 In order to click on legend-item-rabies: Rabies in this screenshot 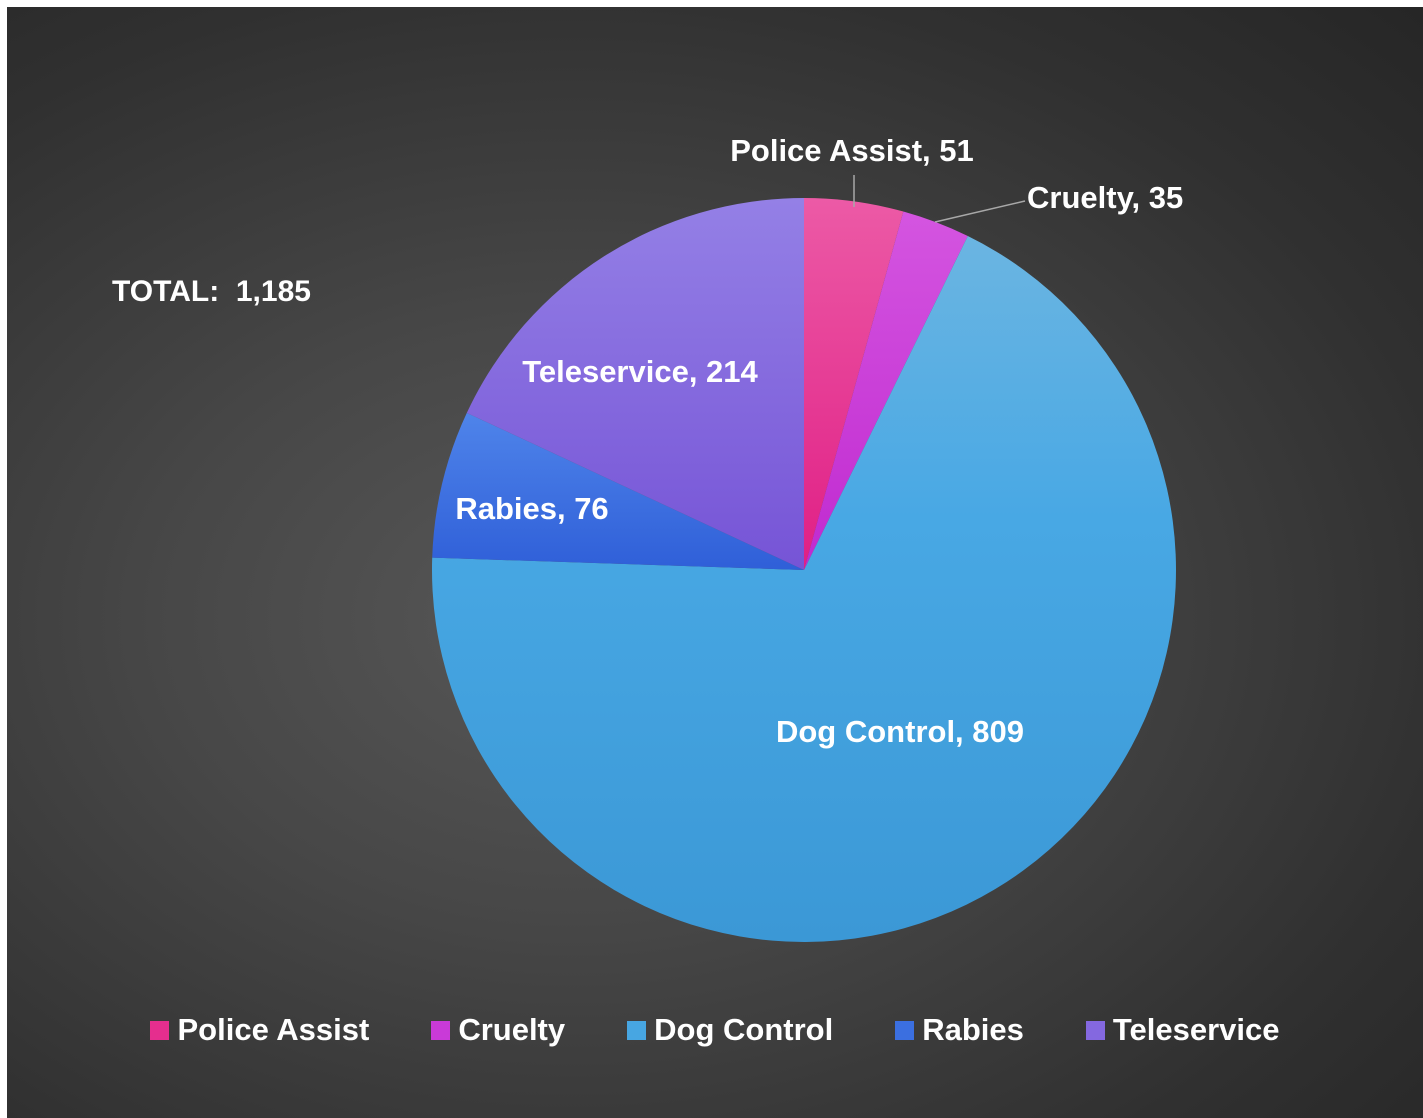, I will do `click(959, 1030)`.